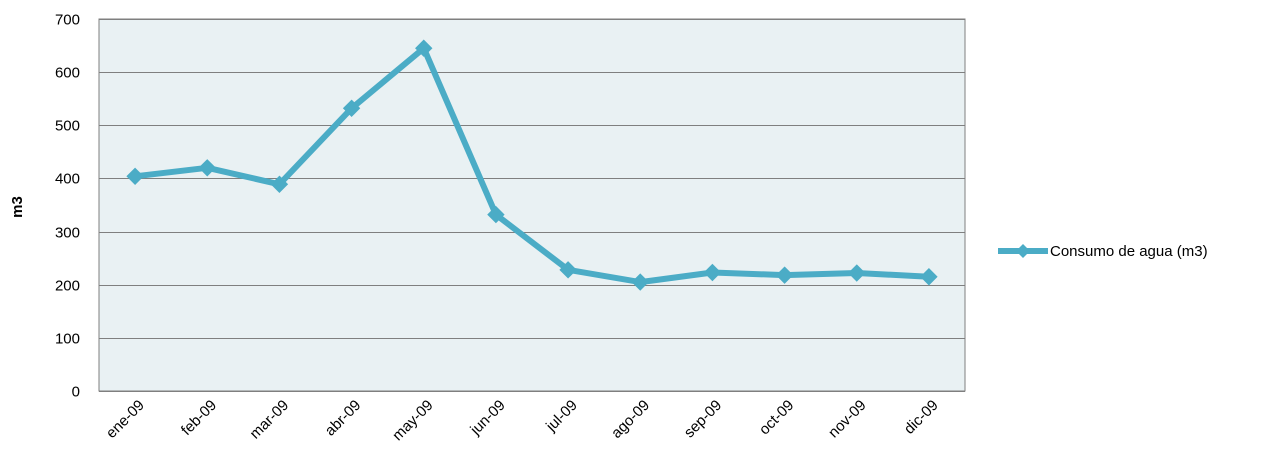 The width and height of the screenshot is (1273, 474). What do you see at coordinates (67, 73) in the screenshot?
I see `y-tick-label: 600` at bounding box center [67, 73].